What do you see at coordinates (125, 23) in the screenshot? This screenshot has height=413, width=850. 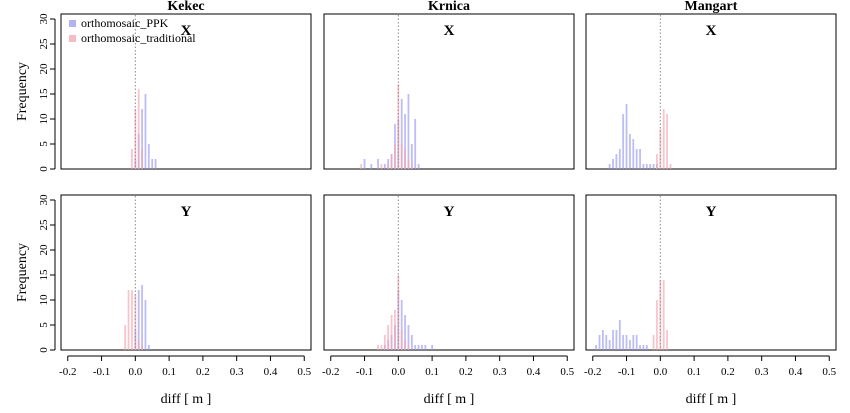 I see `legend-label: orthomosaic_PPK` at bounding box center [125, 23].